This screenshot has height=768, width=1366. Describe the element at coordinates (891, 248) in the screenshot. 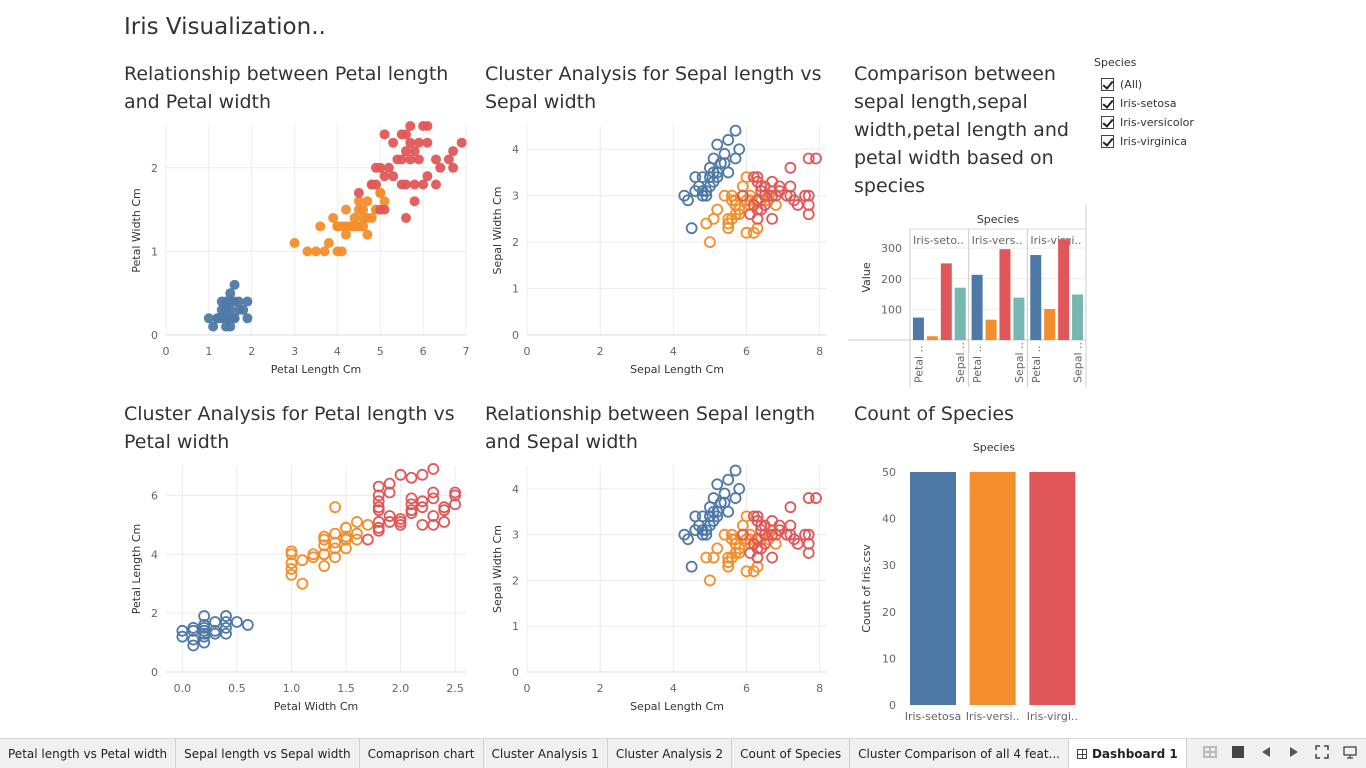

I see `y-tick-label: 300` at that location.